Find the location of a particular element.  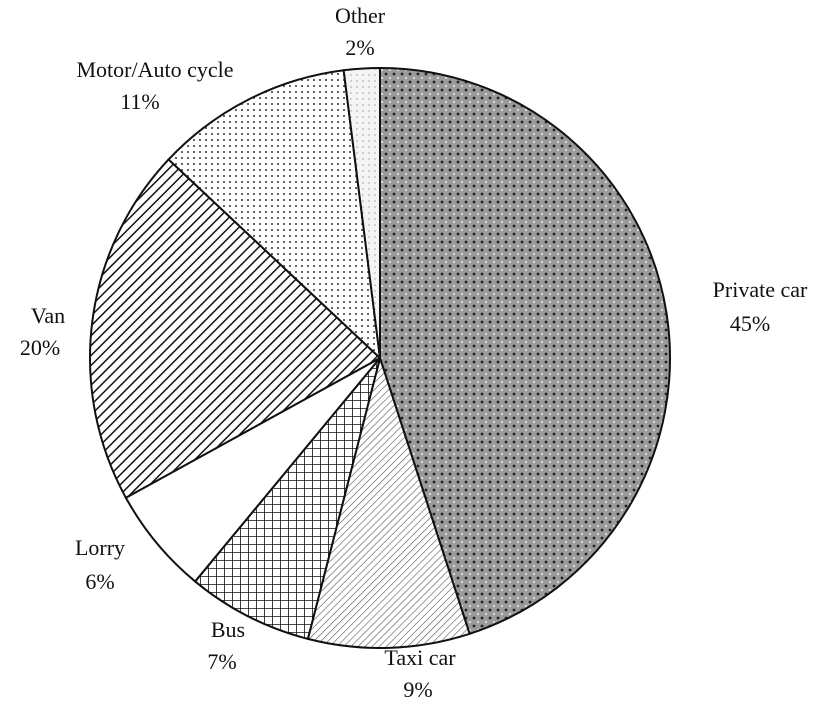

slice-value-label: 20% is located at coordinates (40, 347).